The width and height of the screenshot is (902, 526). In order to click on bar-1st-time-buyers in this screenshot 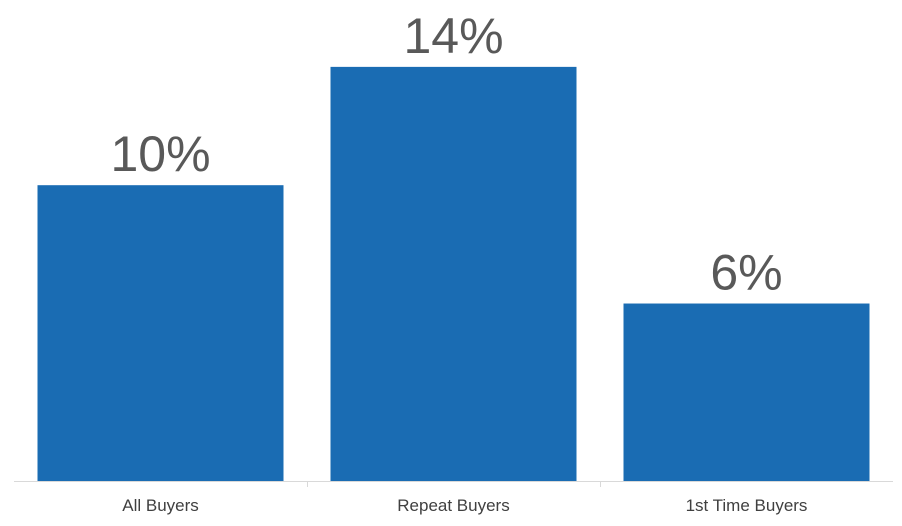, I will do `click(746, 392)`.